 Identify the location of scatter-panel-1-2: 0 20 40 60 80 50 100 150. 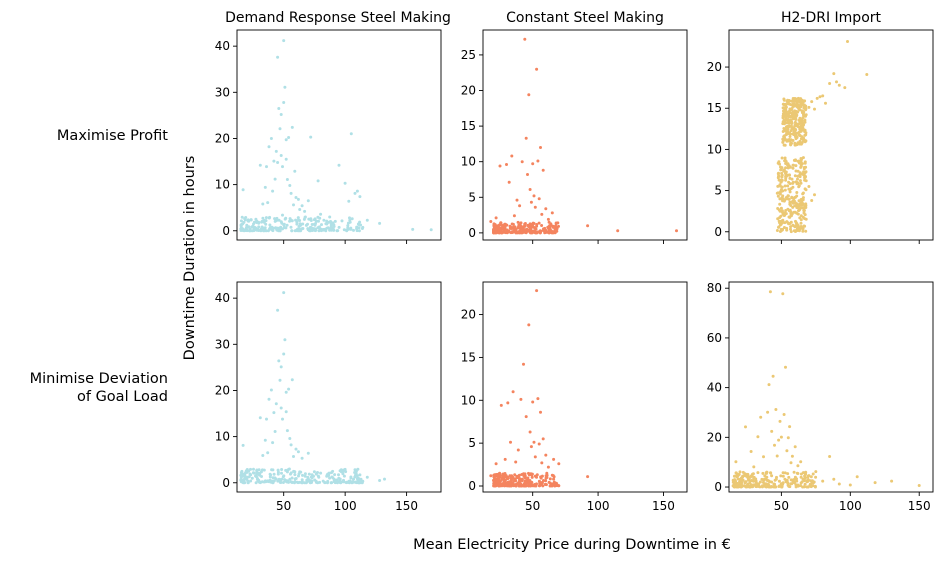
(820, 397).